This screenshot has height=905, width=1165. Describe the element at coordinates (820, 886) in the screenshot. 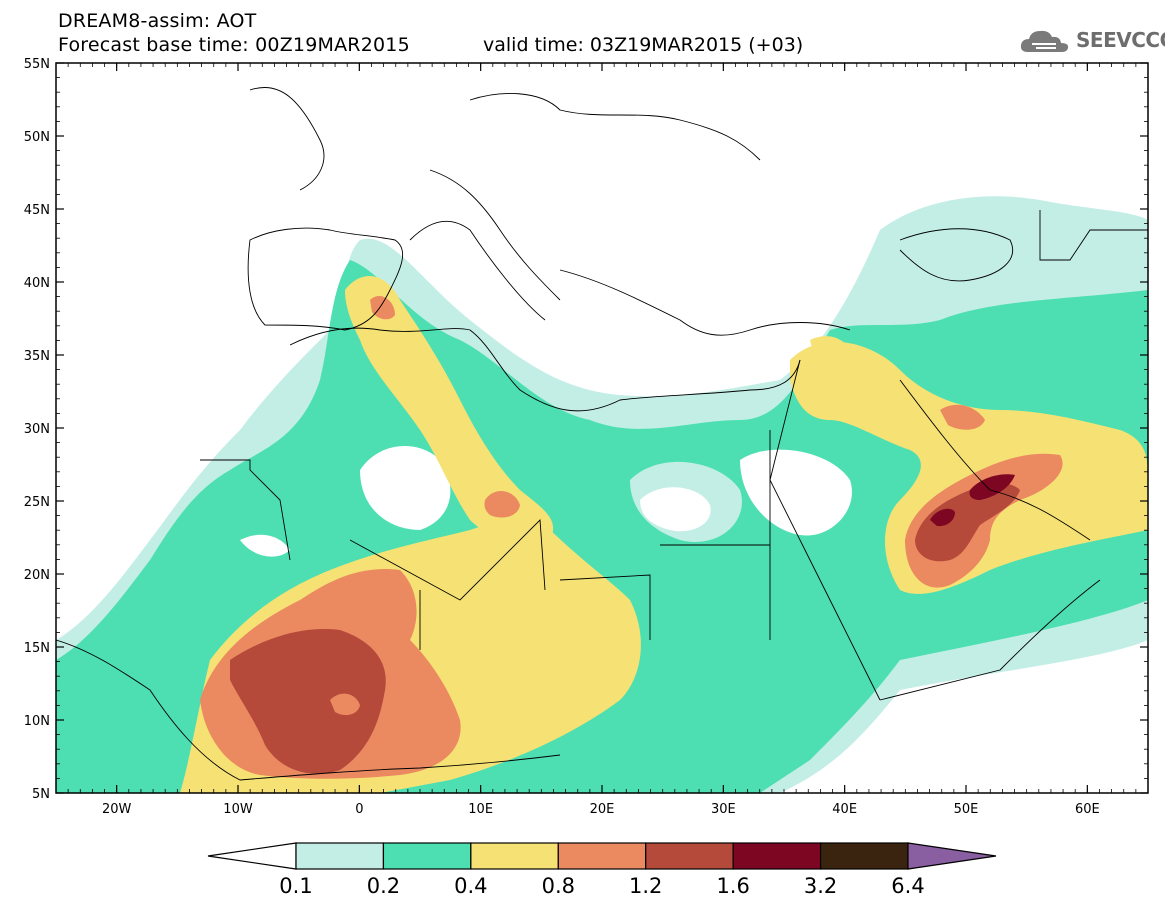

I see `colorbar-label-6: 3.2` at that location.